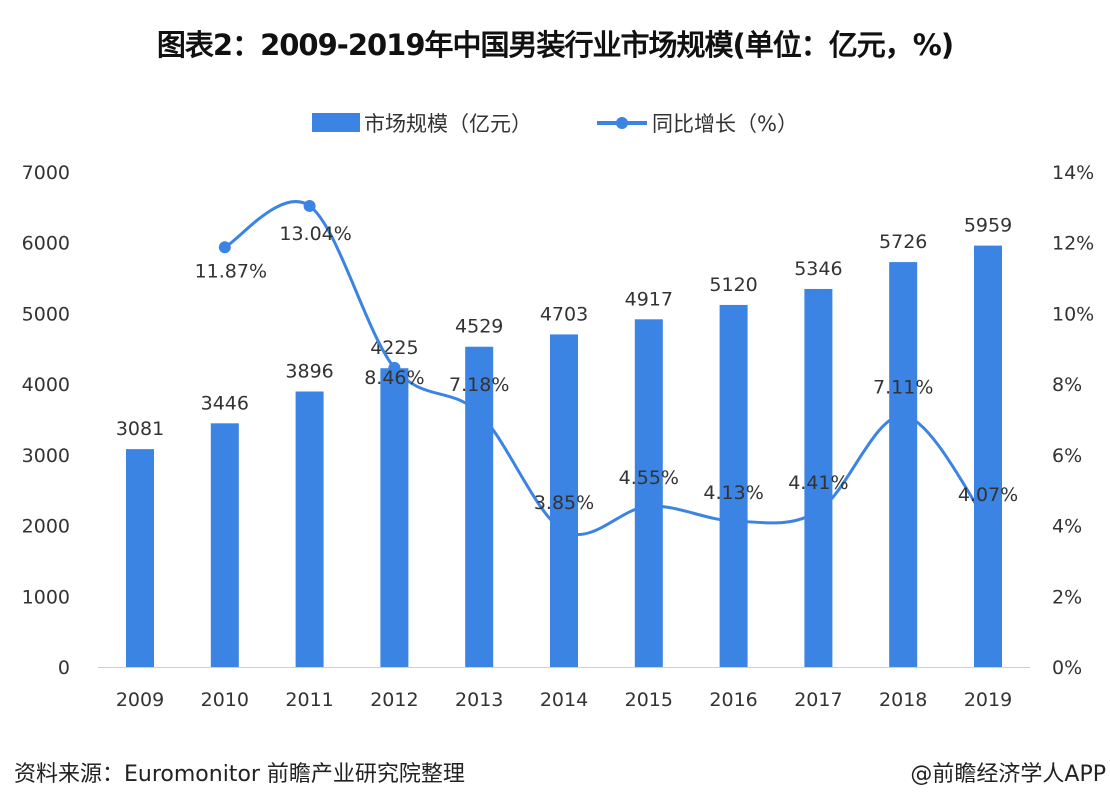  I want to click on x-axis-tick: 2014, so click(564, 700).